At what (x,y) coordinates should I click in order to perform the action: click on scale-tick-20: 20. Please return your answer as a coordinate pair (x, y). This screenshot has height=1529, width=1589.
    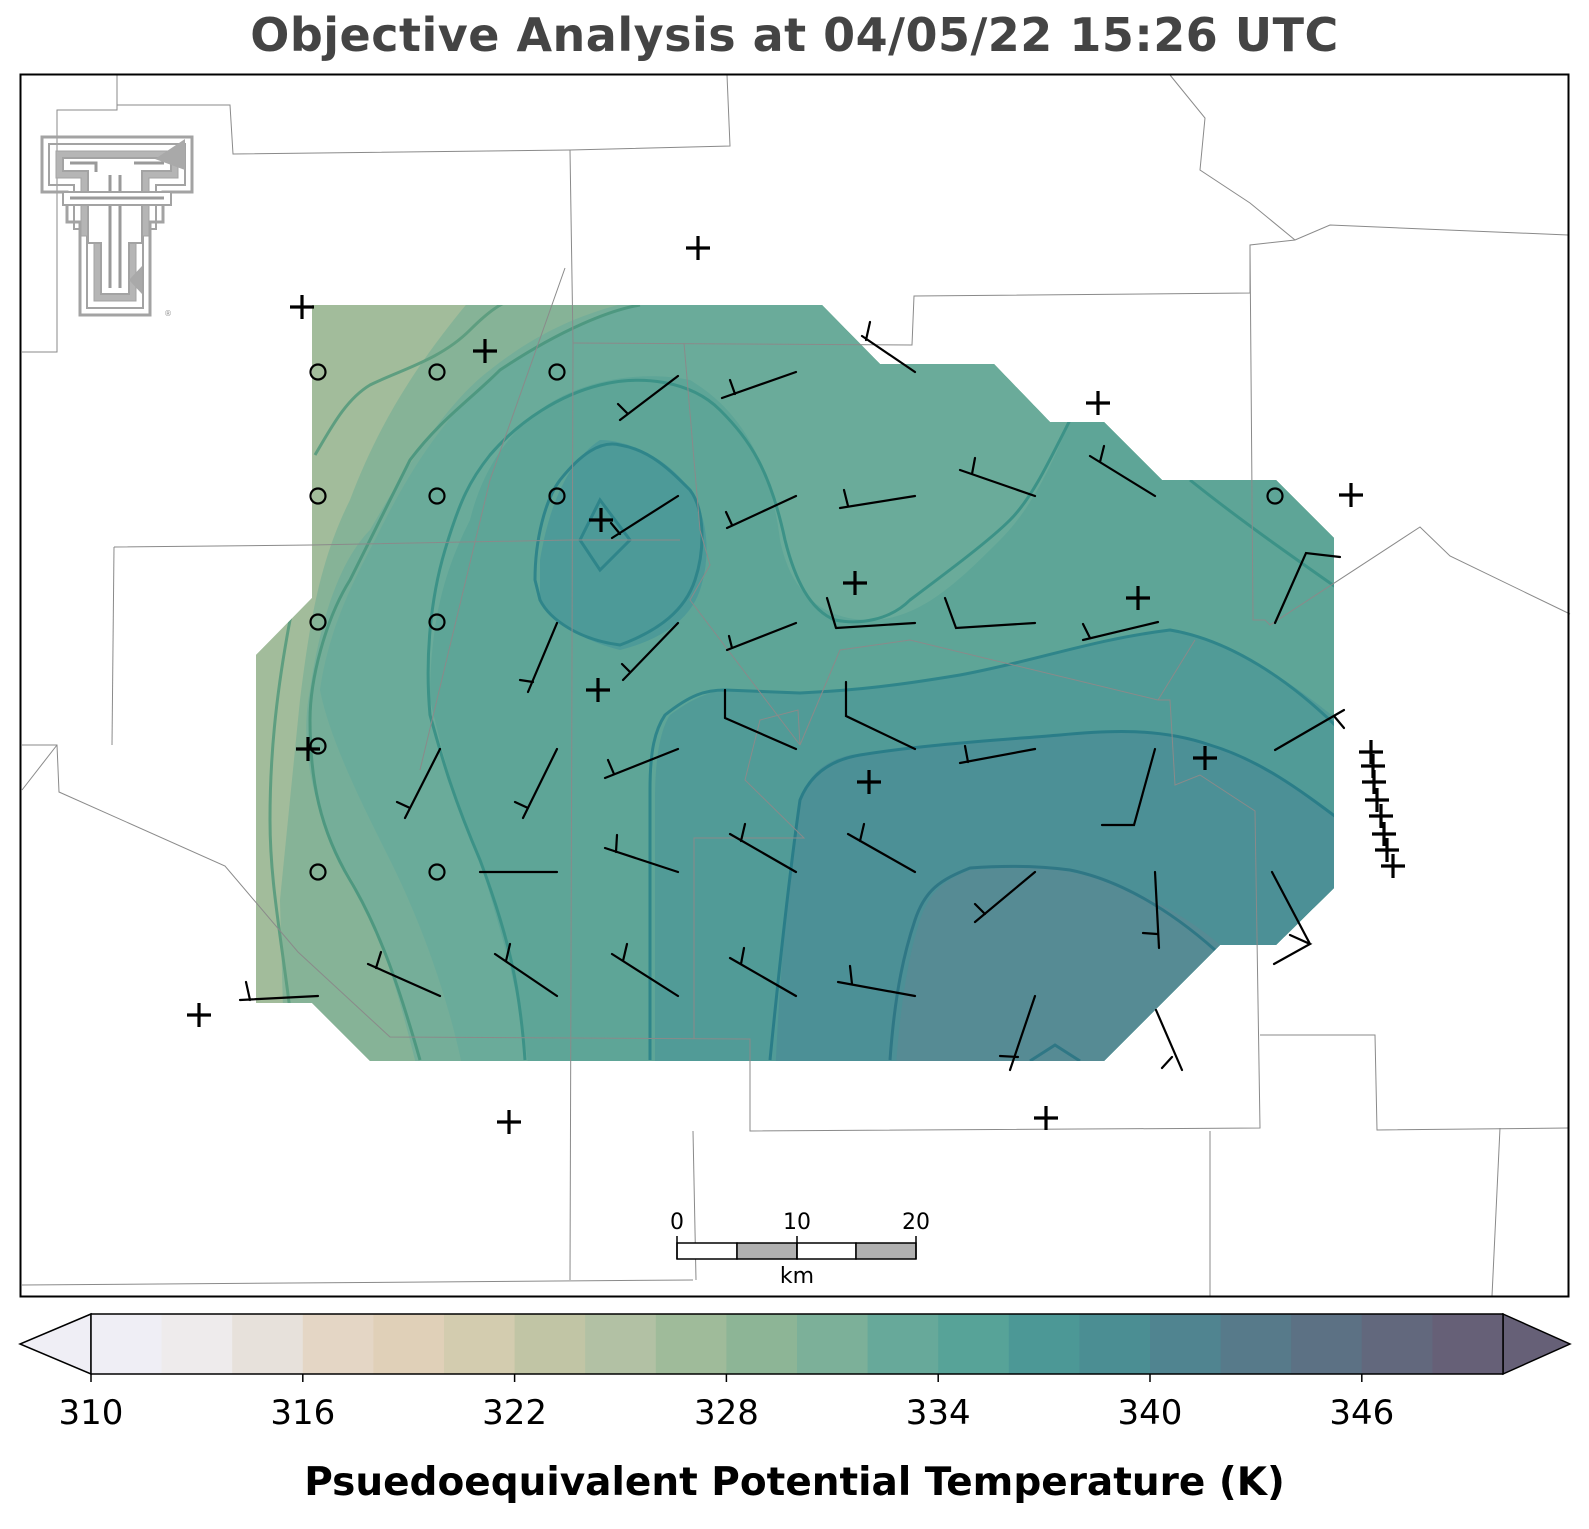
    Looking at the image, I should click on (916, 1222).